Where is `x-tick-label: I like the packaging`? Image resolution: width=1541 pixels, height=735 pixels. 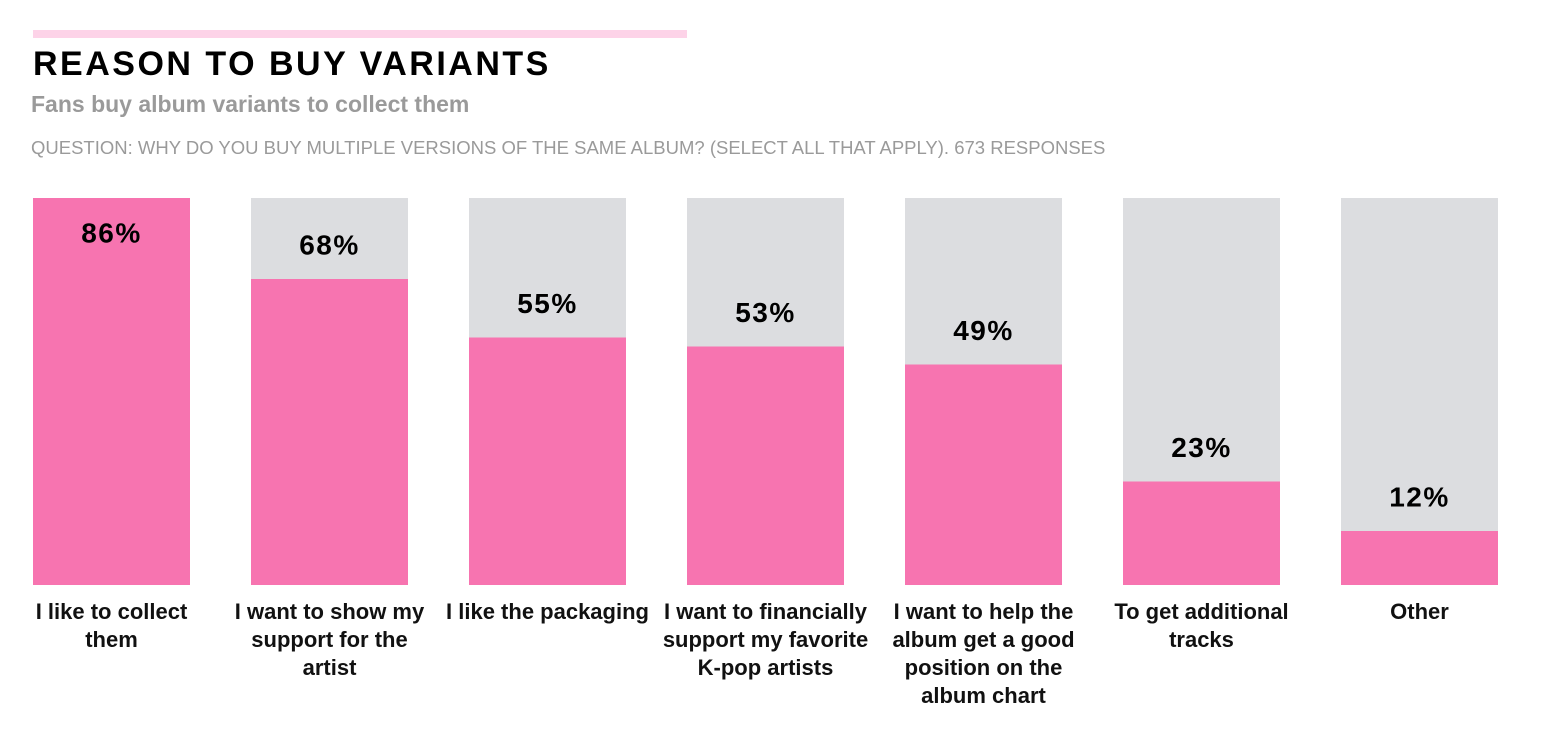
x-tick-label: I like the packaging is located at coordinates (547, 611).